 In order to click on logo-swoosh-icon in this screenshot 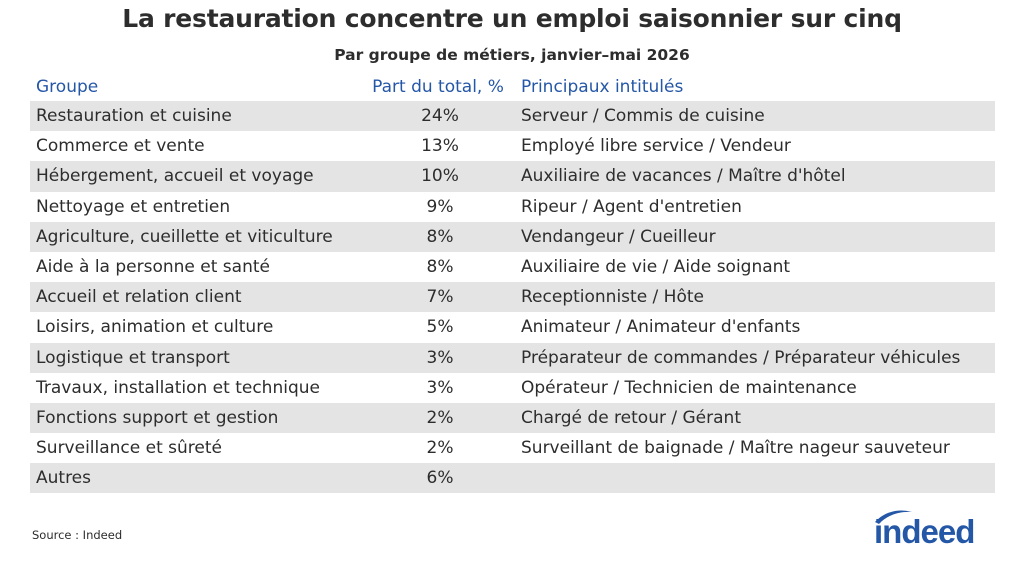, I will do `click(893, 517)`.